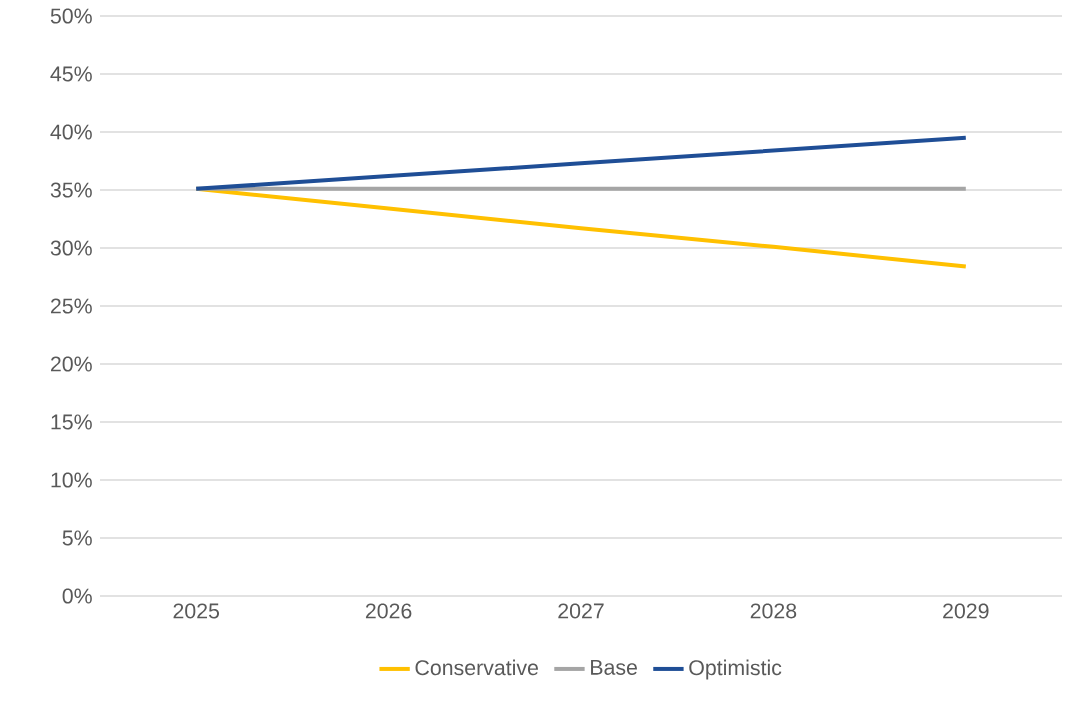 The image size is (1066, 708). I want to click on y-tick-label: 30%, so click(71, 248).